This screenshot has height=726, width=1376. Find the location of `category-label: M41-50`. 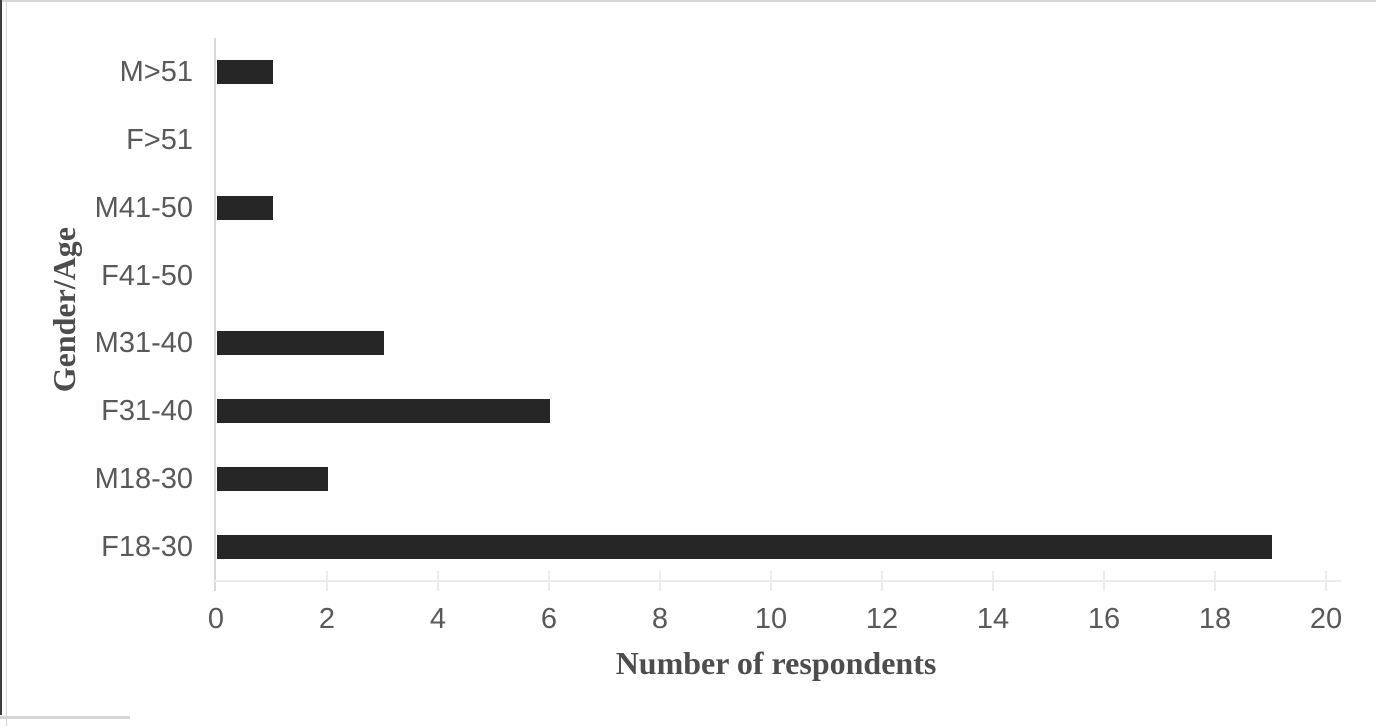

category-label: M41-50 is located at coordinates (143, 207).